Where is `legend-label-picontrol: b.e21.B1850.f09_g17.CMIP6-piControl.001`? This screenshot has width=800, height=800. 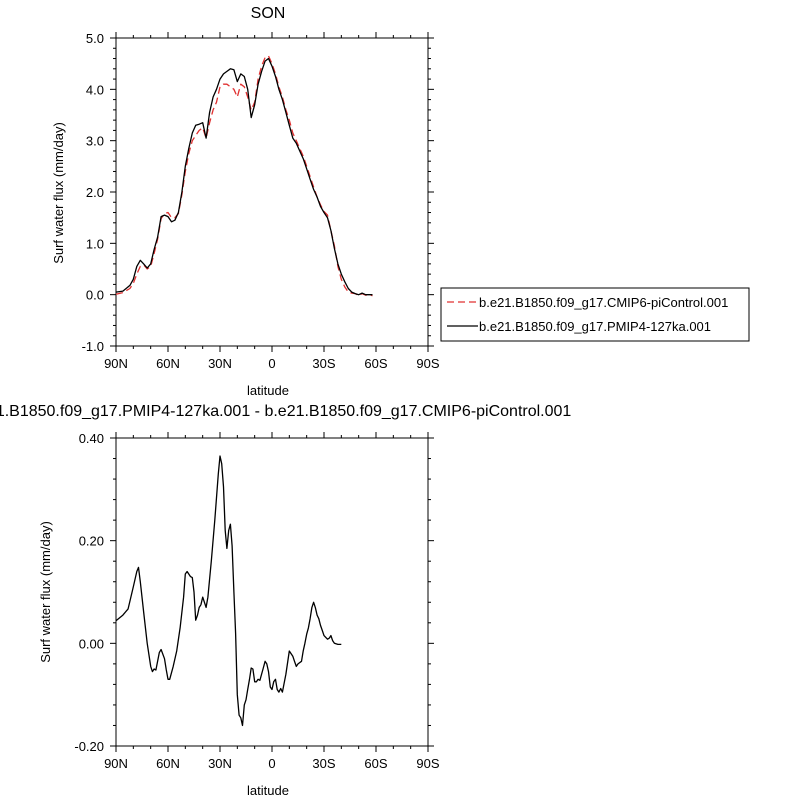
legend-label-picontrol: b.e21.B1850.f09_g17.CMIP6-piControl.001 is located at coordinates (603, 302).